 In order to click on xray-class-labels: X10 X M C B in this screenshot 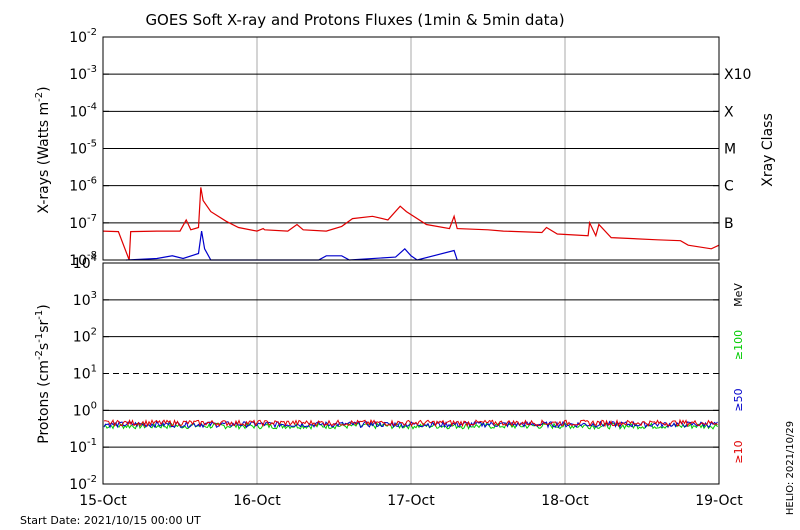, I will do `click(737, 149)`.